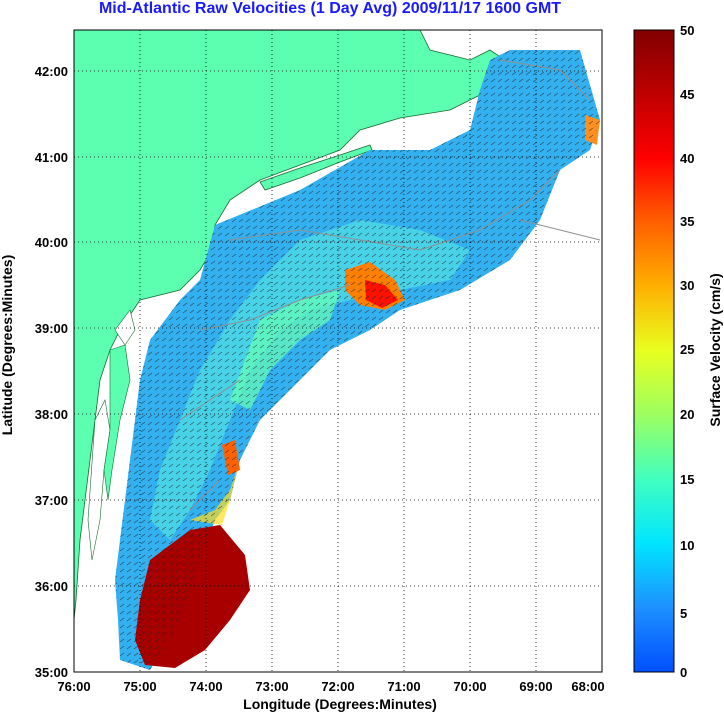 This screenshot has width=724, height=714. Describe the element at coordinates (340, 704) in the screenshot. I see `x-axis-label: Longitude (Degrees:Minutes)` at that location.